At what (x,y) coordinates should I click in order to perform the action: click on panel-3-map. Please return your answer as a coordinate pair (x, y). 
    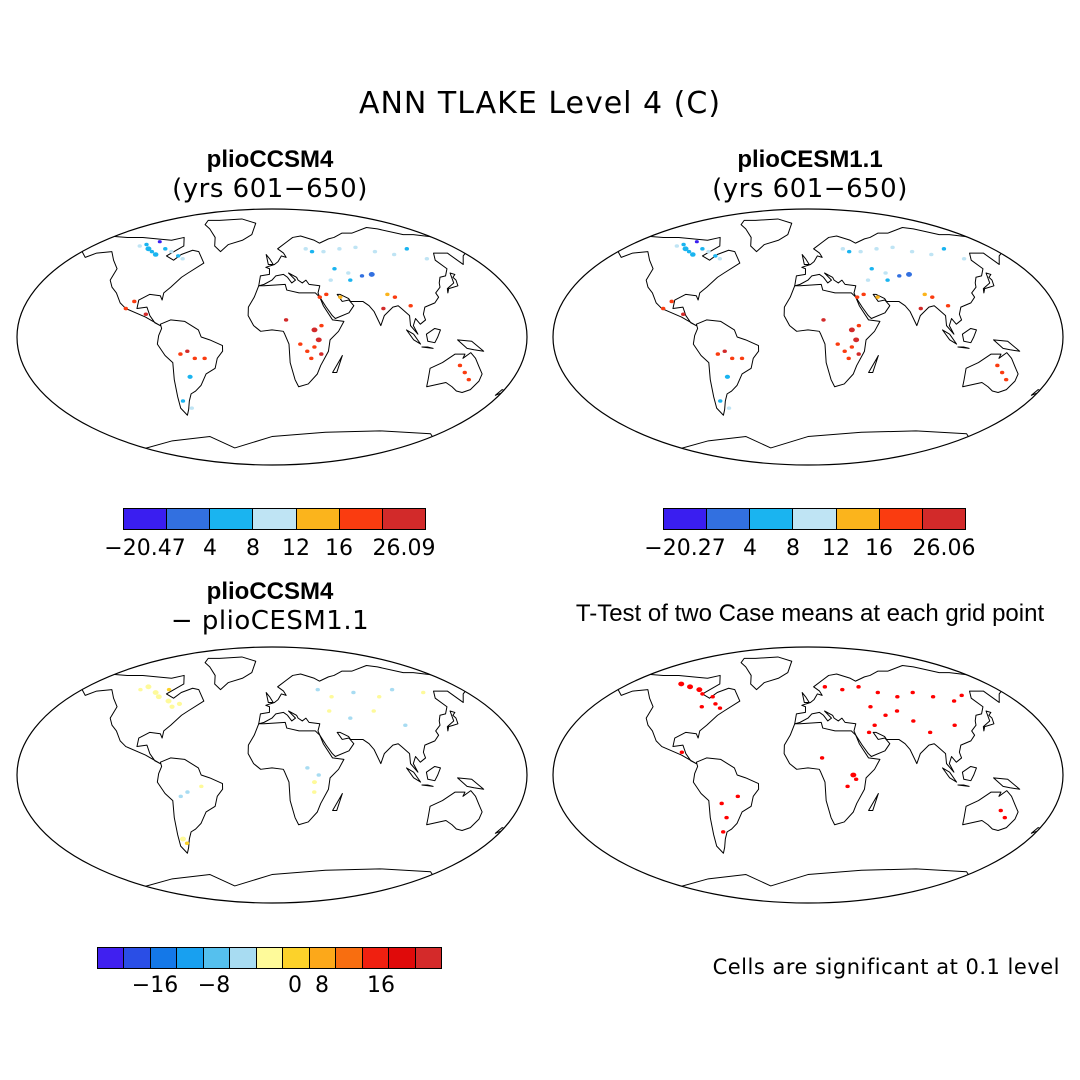
    Looking at the image, I should click on (272, 775).